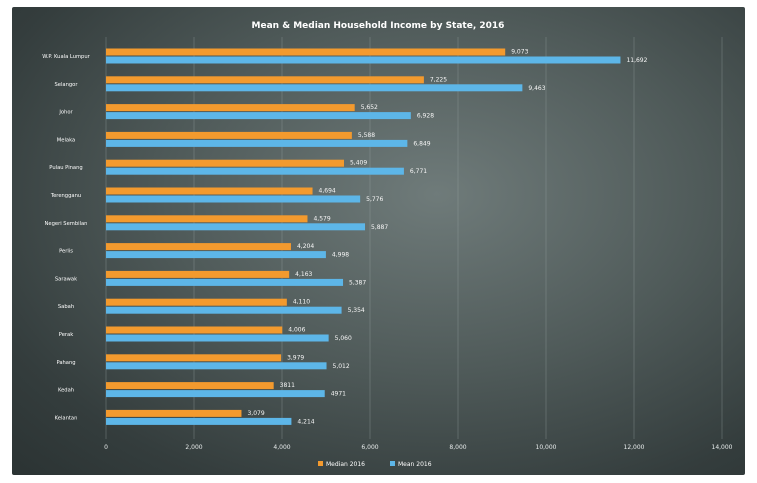  Describe the element at coordinates (66, 57) in the screenshot. I see `category-label: W.P. Kuala Lumpur` at that location.